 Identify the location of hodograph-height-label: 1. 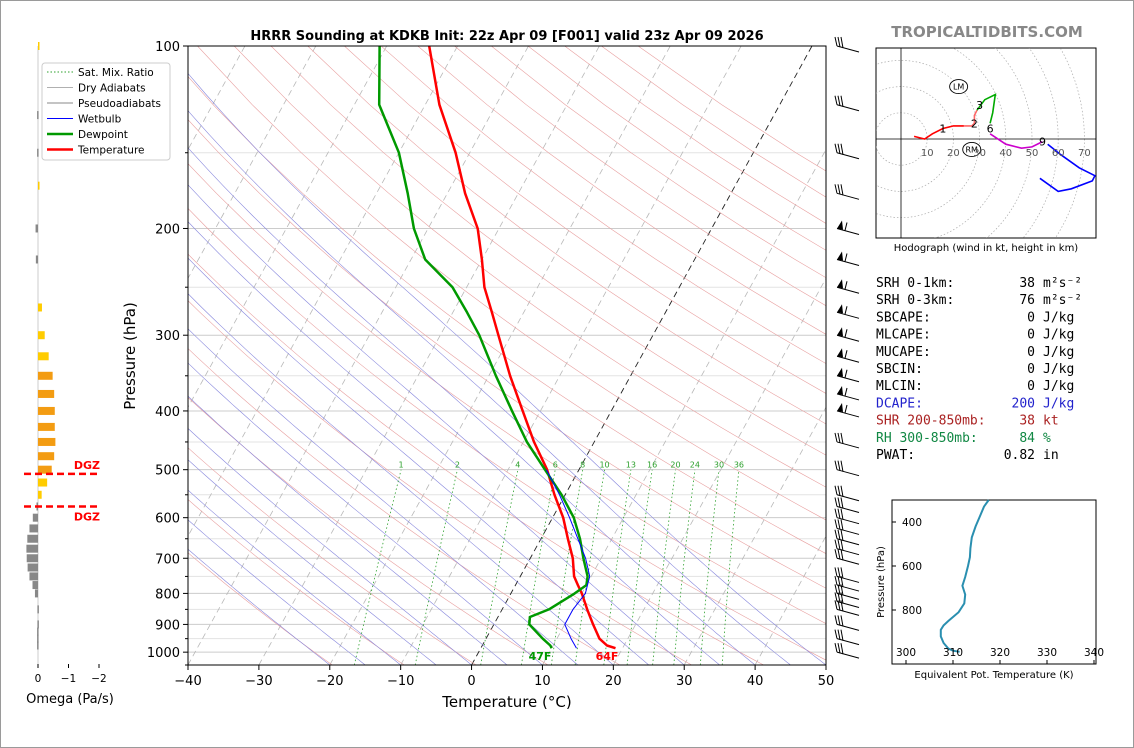
(942, 129).